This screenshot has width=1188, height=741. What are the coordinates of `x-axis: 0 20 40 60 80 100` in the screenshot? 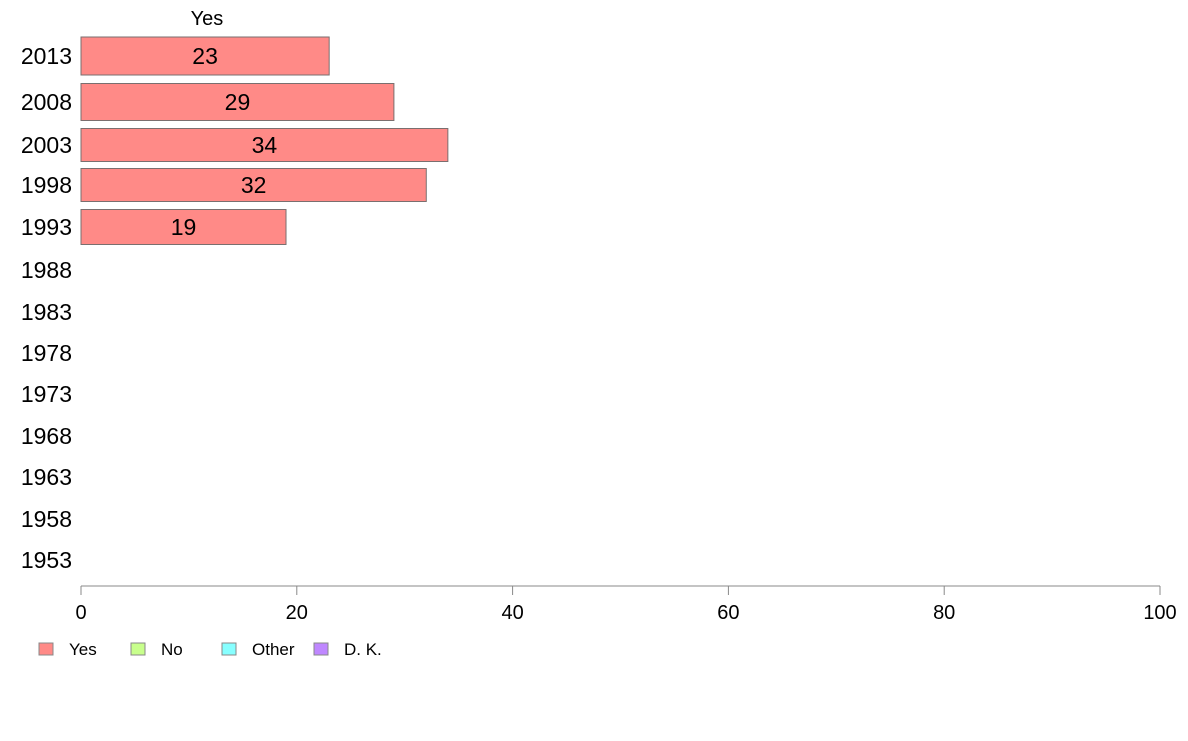 It's located at (626, 604).